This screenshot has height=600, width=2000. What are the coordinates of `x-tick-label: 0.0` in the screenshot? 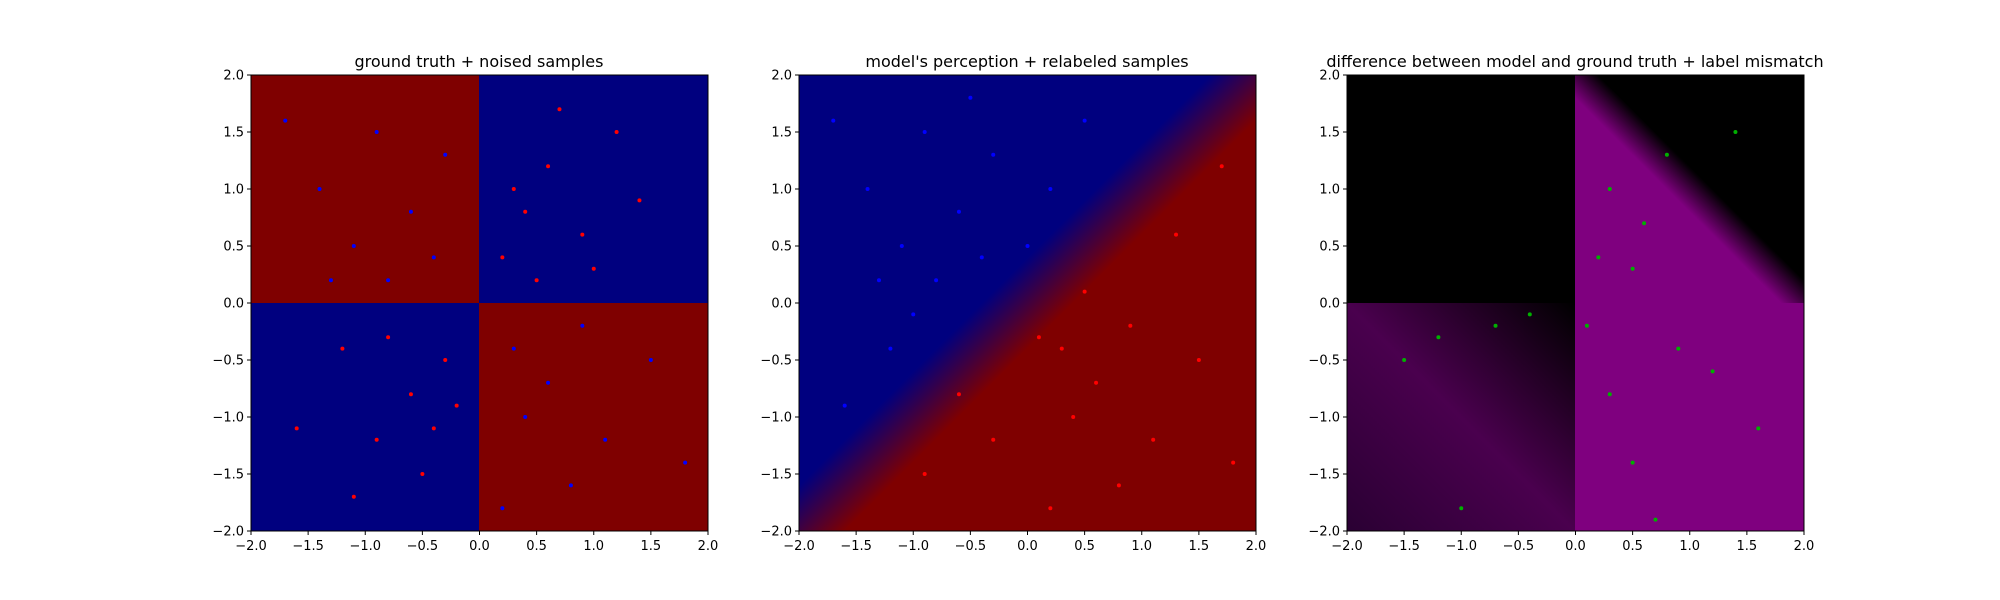 It's located at (1027, 546).